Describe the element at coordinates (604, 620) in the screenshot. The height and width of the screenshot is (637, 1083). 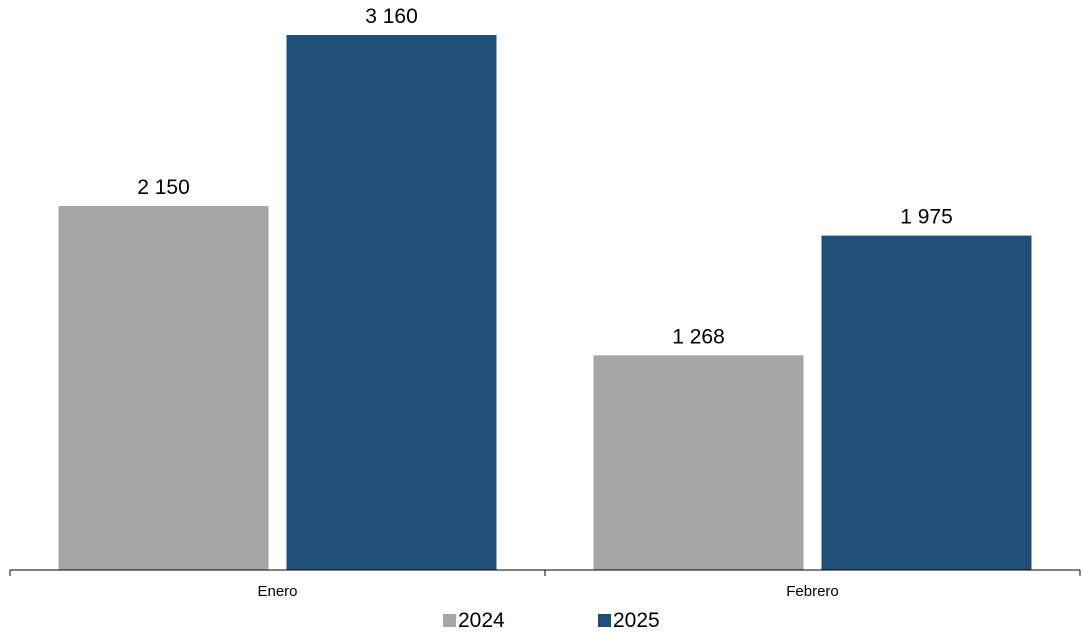
I see `legend-swatch-2025` at that location.